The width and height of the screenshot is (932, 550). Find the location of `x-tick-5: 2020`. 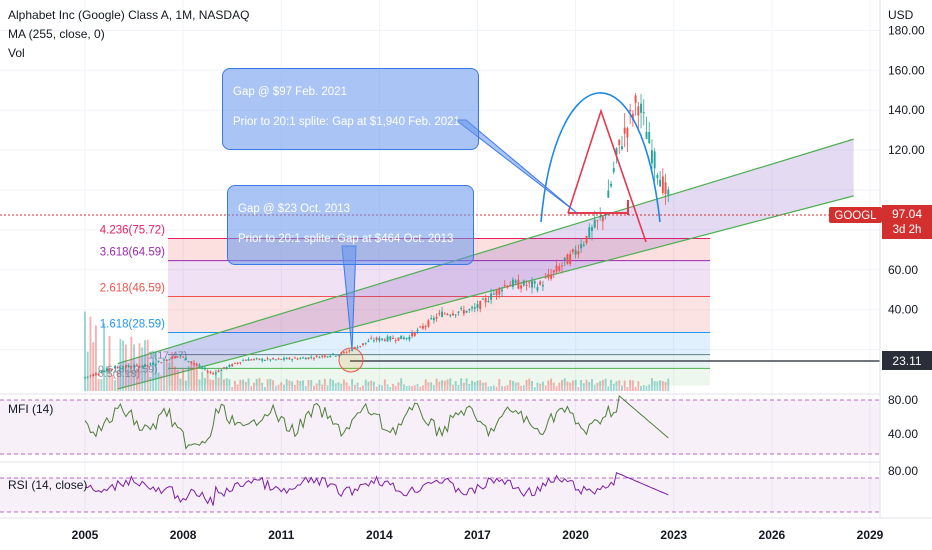

x-tick-5: 2020 is located at coordinates (575, 535).